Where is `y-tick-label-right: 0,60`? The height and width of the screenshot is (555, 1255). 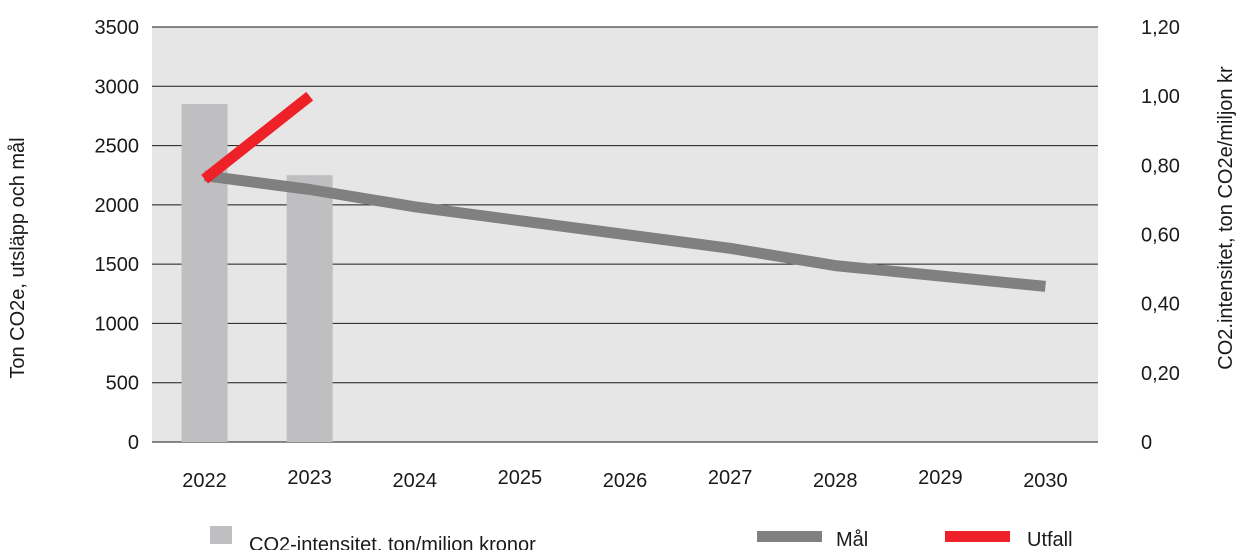
y-tick-label-right: 0,60 is located at coordinates (1160, 236).